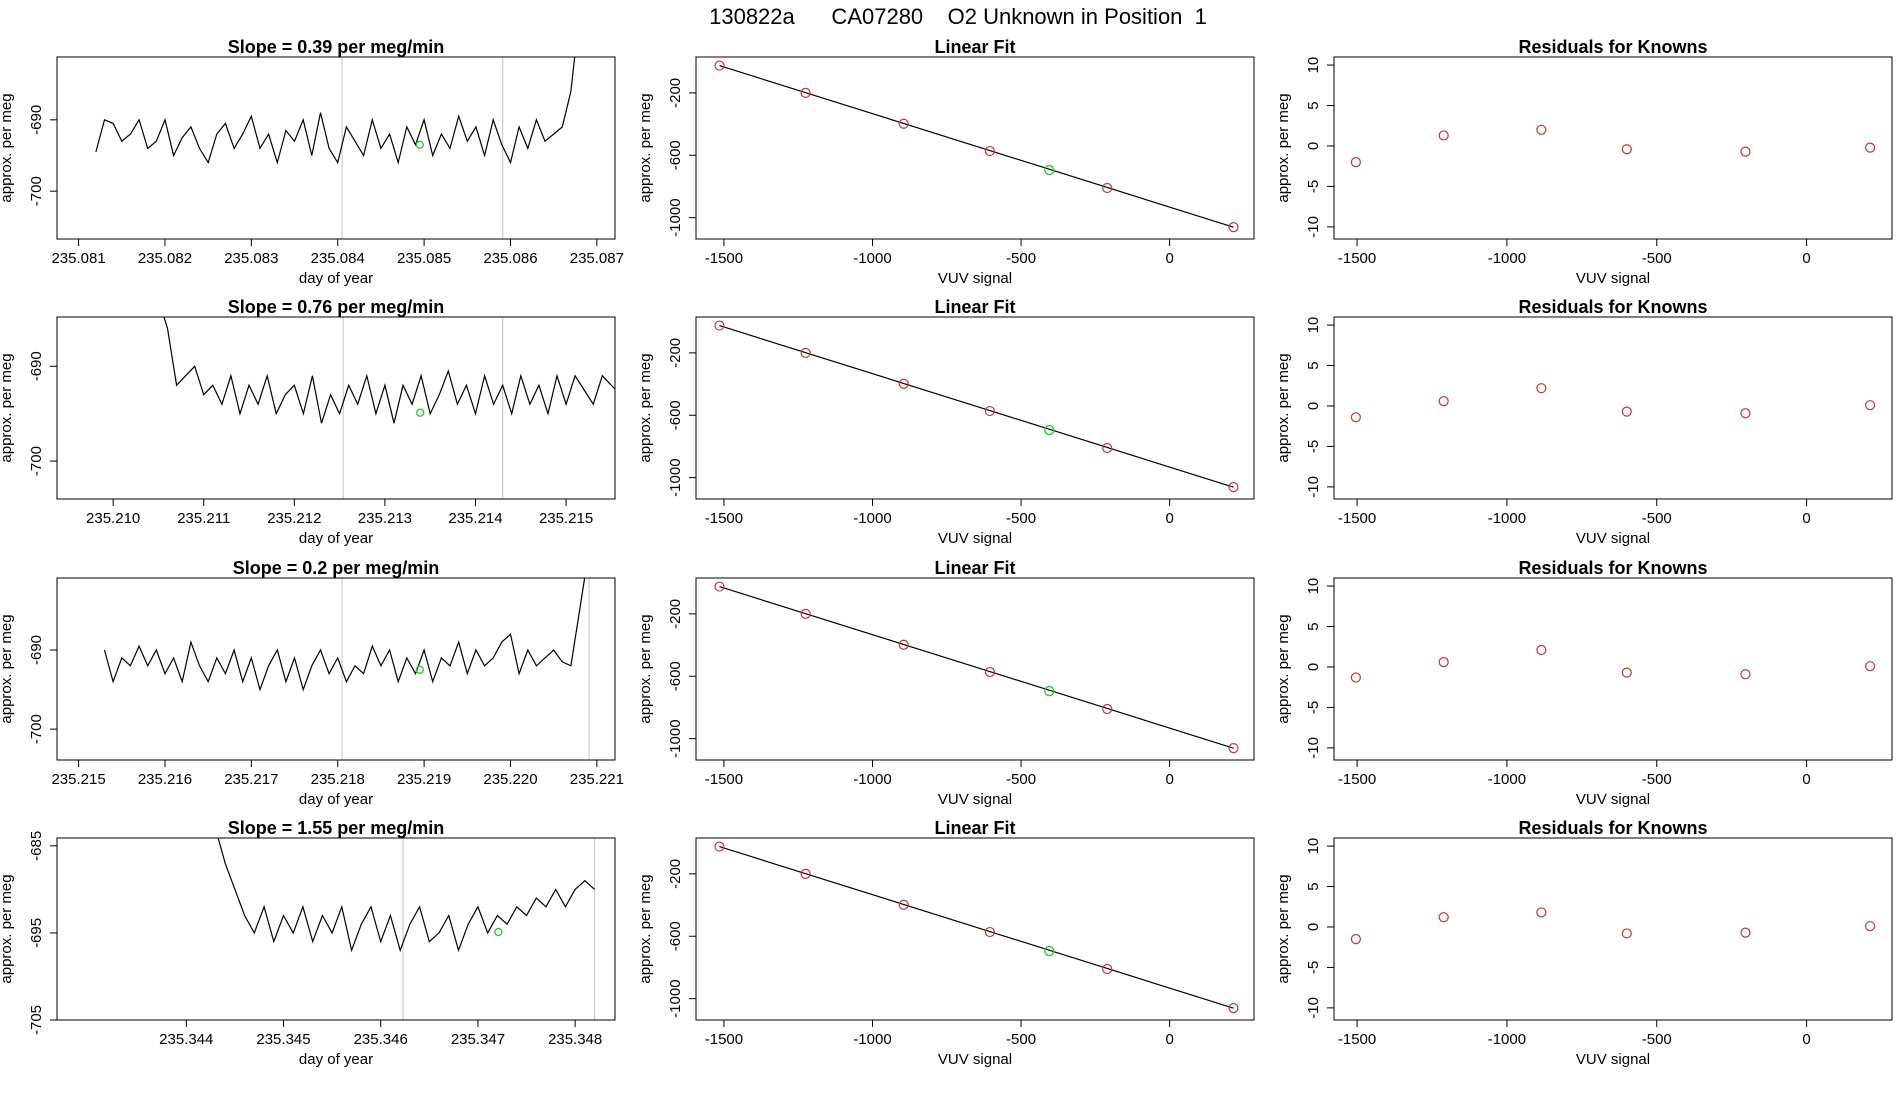  I want to click on y-tick-label: 10, so click(1313, 325).